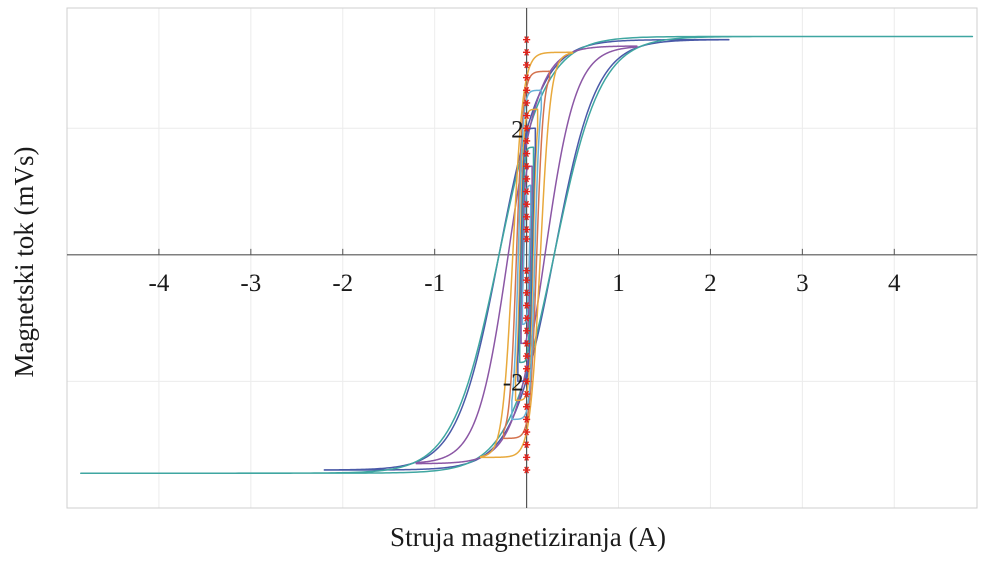 The width and height of the screenshot is (987, 561). What do you see at coordinates (618, 283) in the screenshot?
I see `x-tick-label: 1` at bounding box center [618, 283].